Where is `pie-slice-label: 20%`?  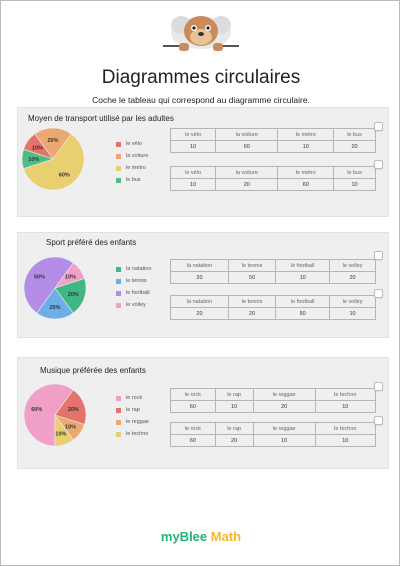
pie-slice-label: 20% is located at coordinates (52, 141).